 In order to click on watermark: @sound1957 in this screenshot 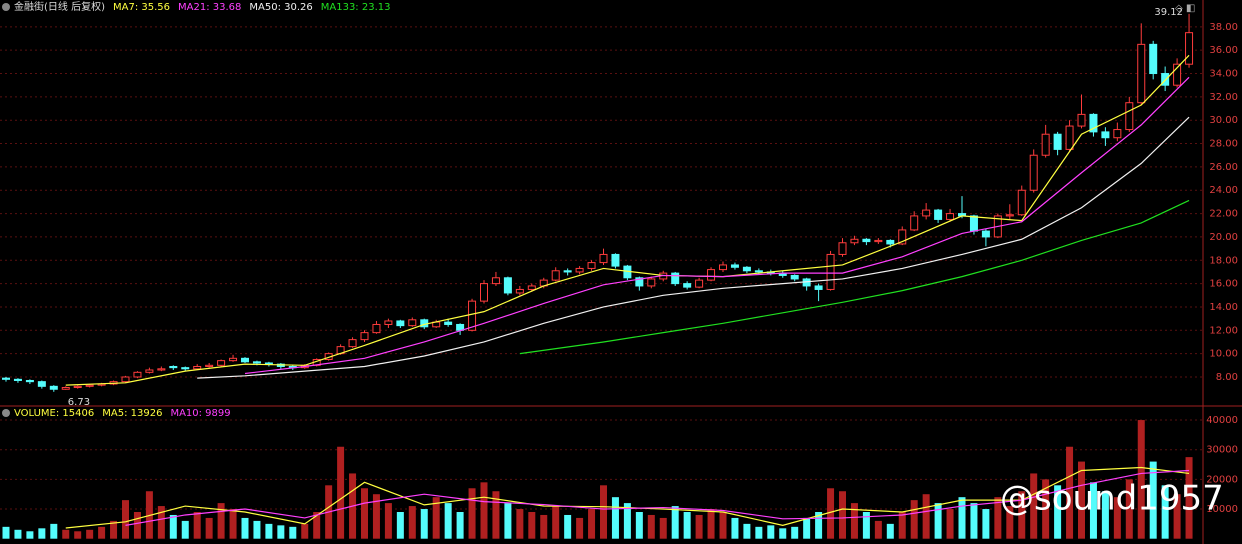, I will do `click(1112, 499)`.